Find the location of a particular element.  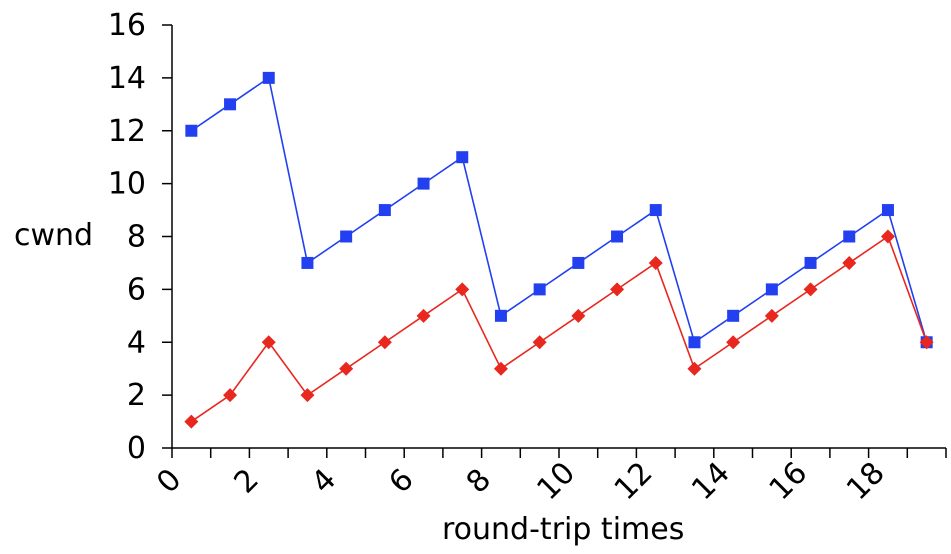

x-tick-label: 14 is located at coordinates (711, 481).